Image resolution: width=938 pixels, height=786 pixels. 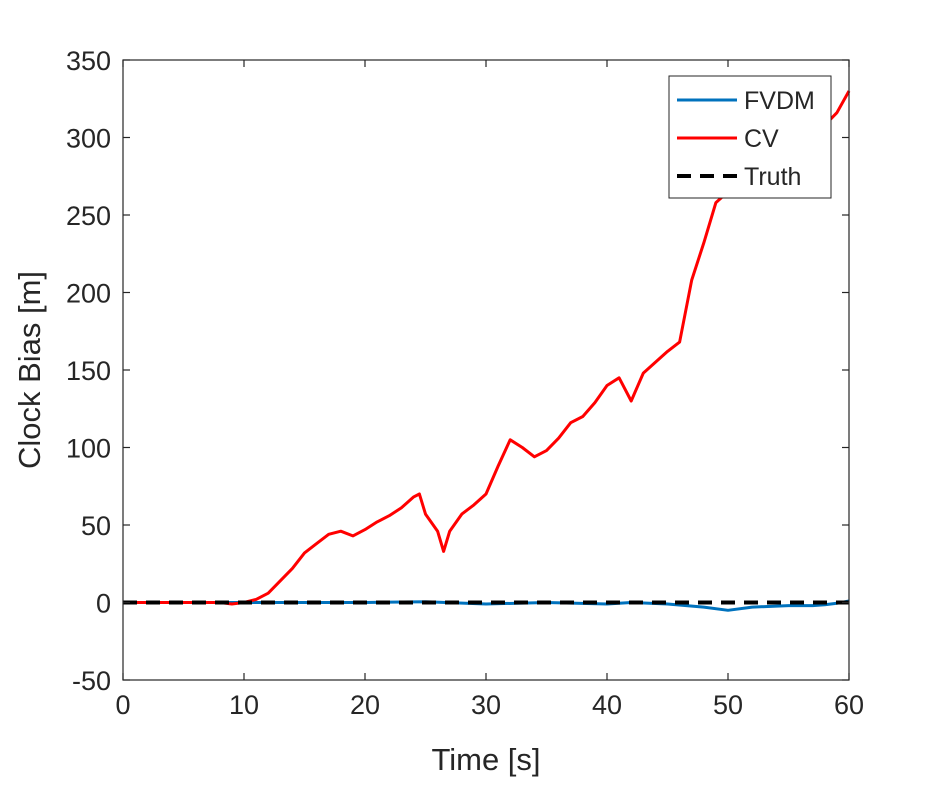 I want to click on y-axis-label: Clock Bias [m], so click(x=29, y=370).